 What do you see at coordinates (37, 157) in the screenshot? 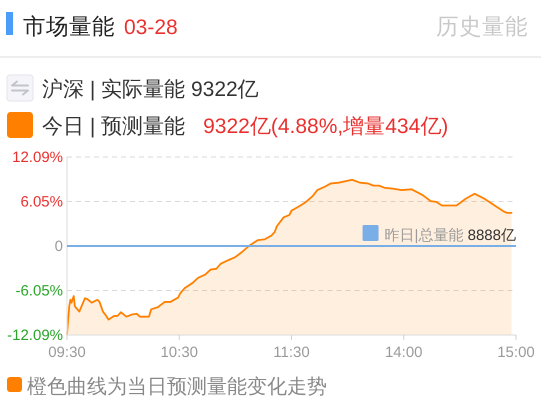
I see `ytick: 12.09%` at bounding box center [37, 157].